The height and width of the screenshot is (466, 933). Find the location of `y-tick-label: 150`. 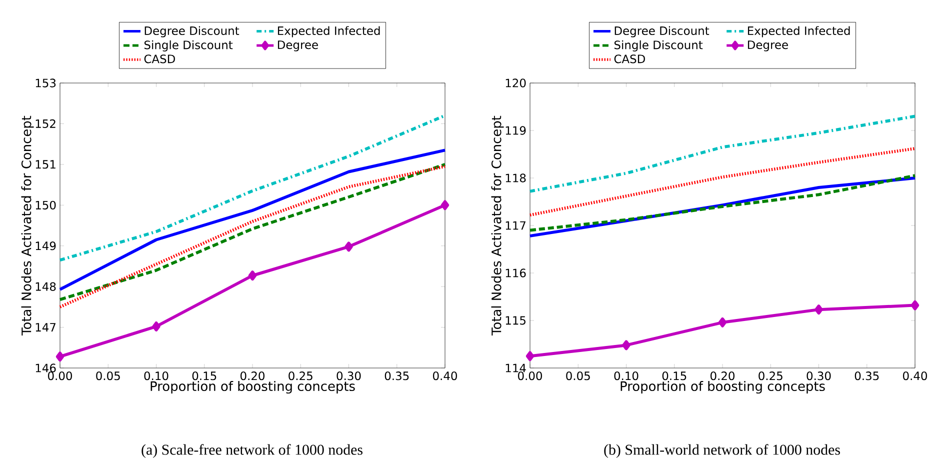

y-tick-label: 150 is located at coordinates (46, 205).